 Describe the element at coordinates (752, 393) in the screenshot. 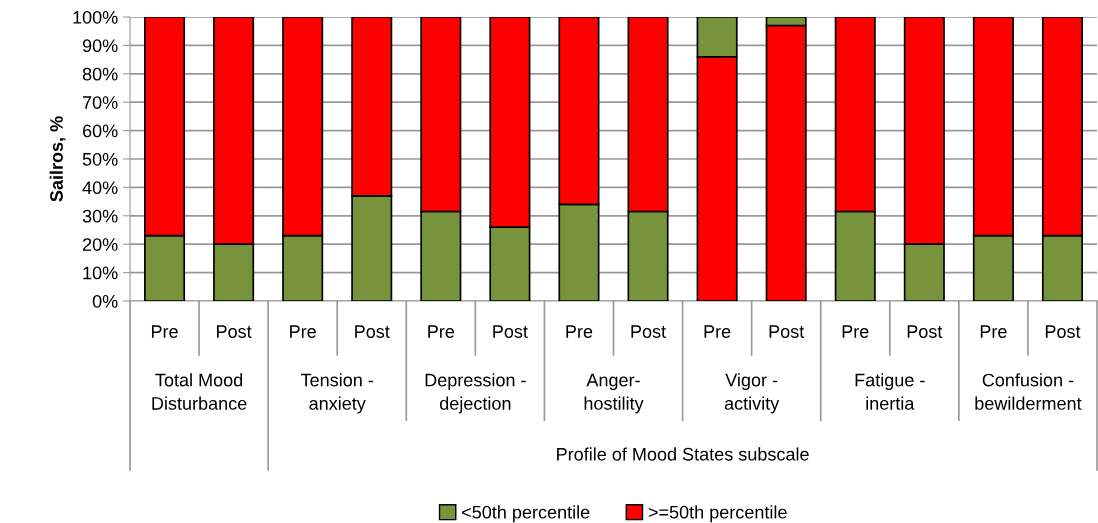

I see `text: Vigor - activity` at that location.